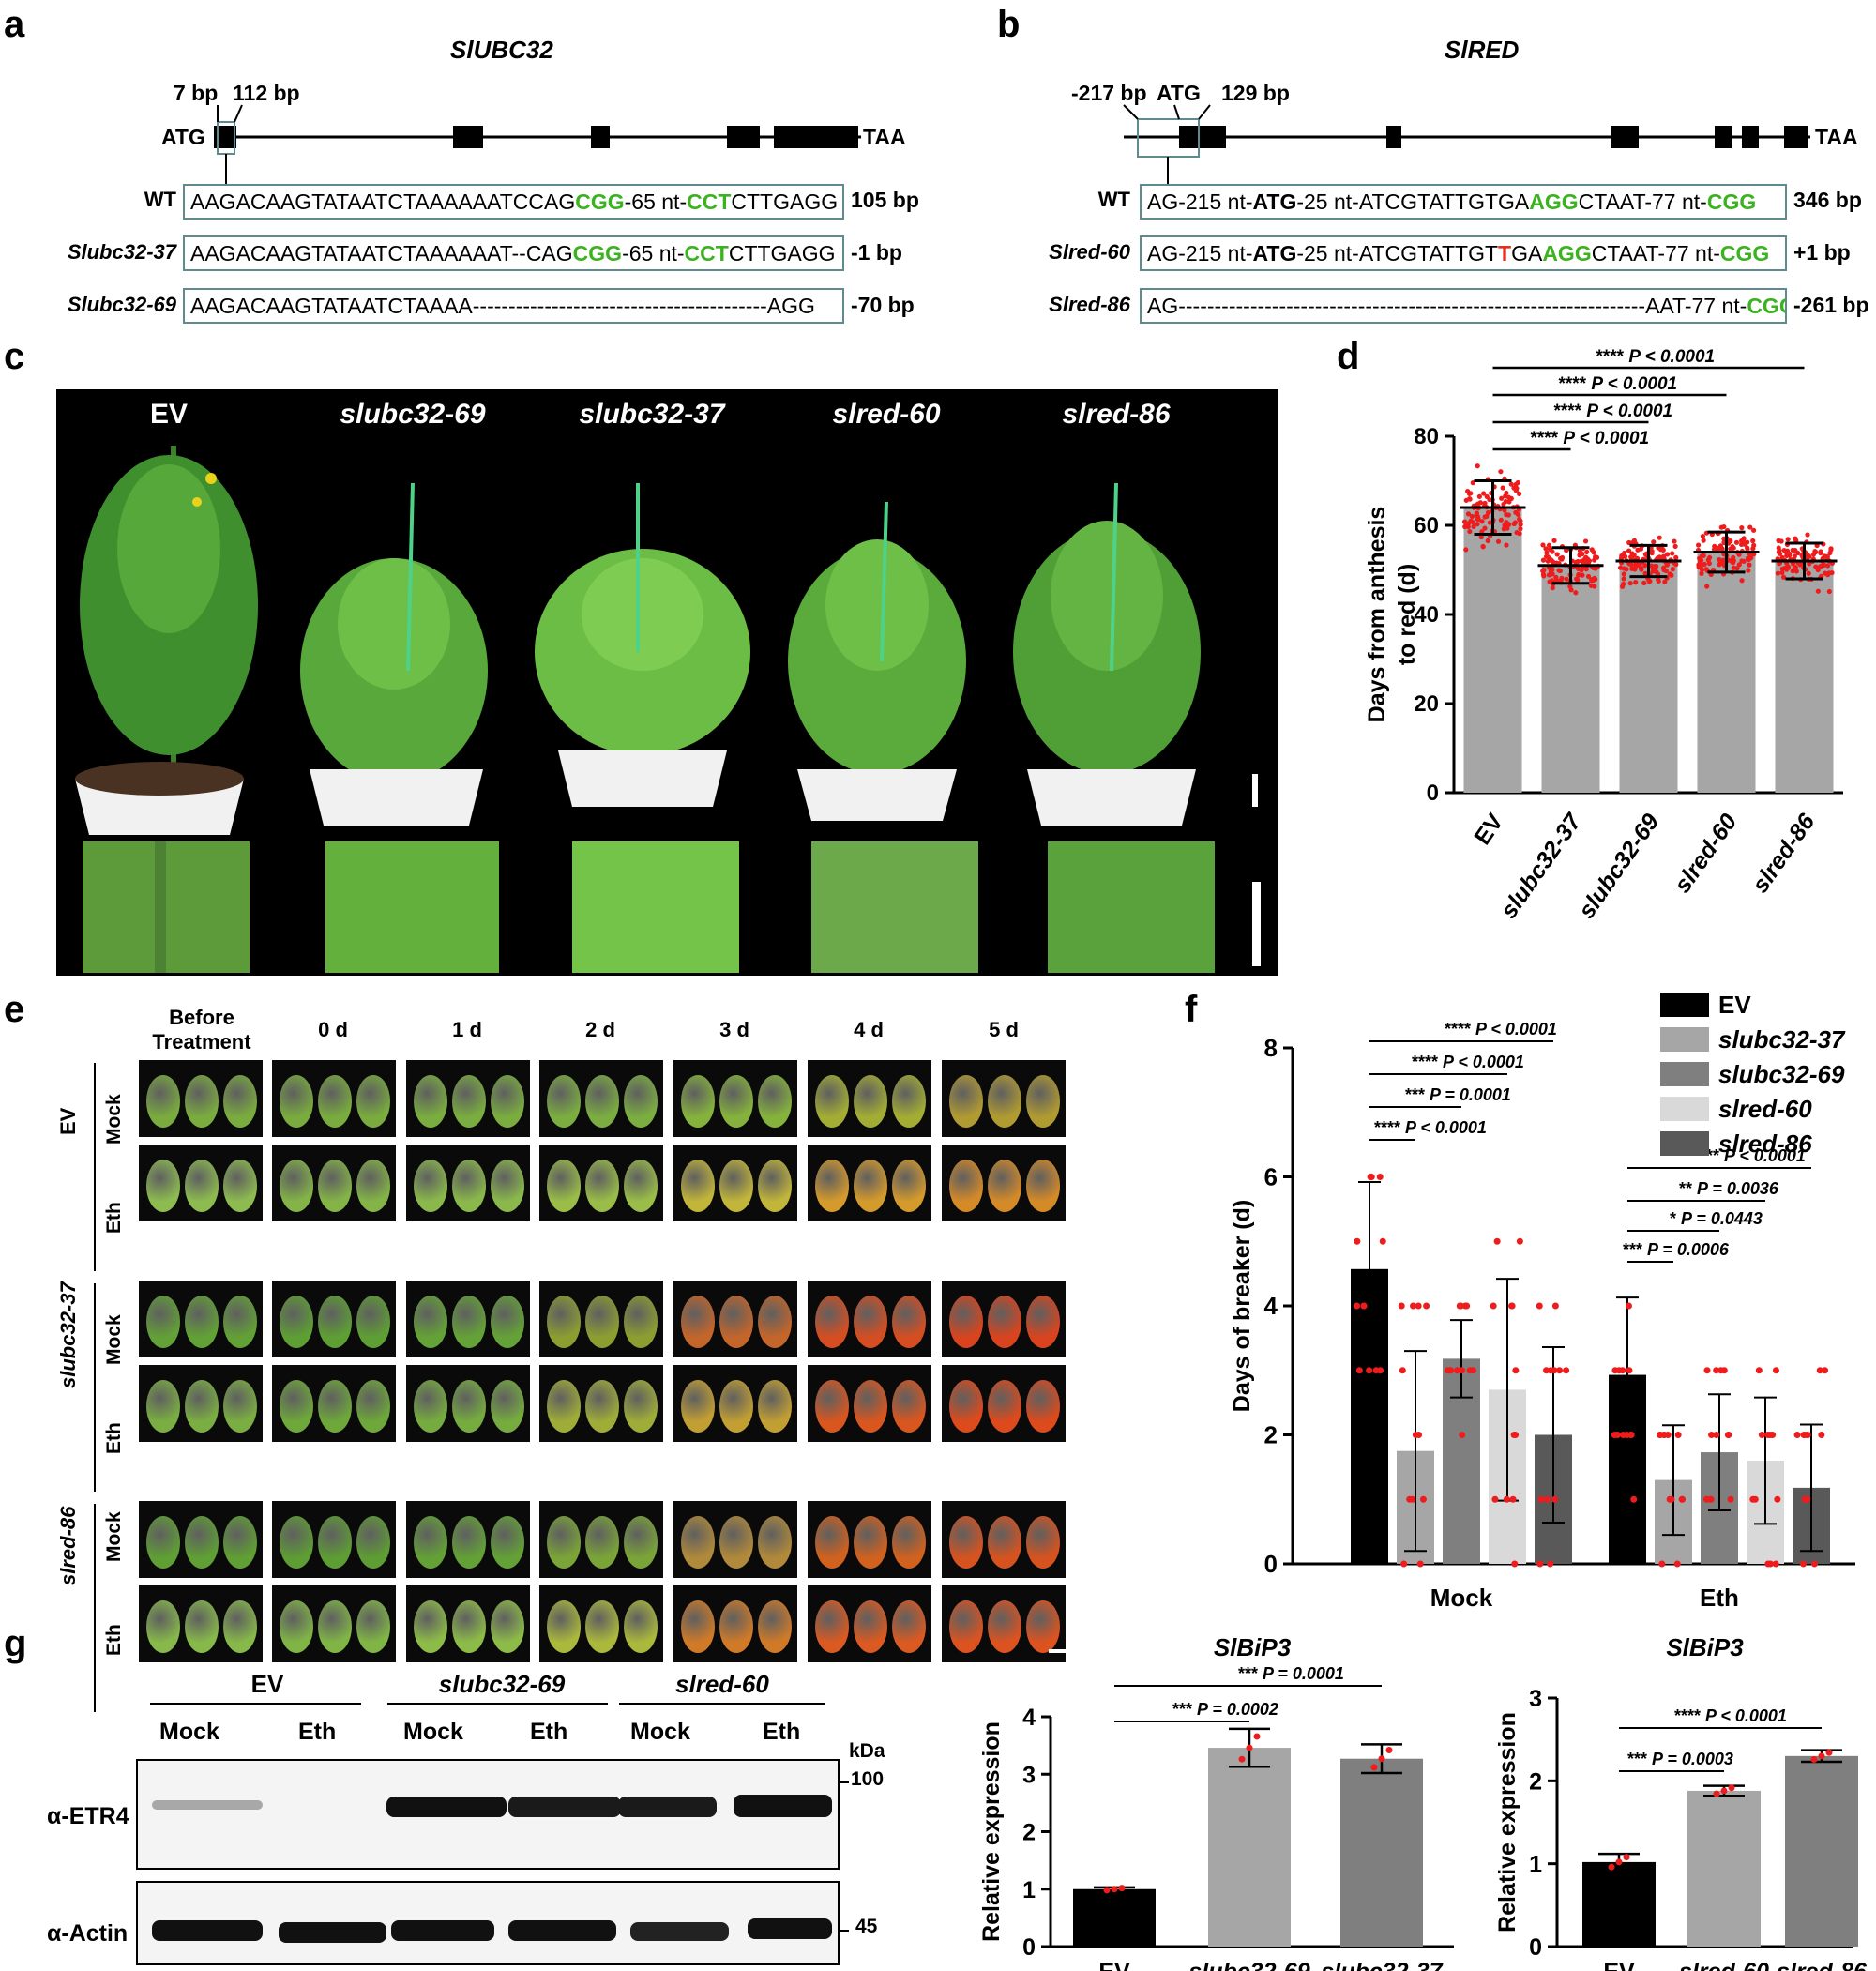  Describe the element at coordinates (1688, 1188) in the screenshot. I see `significance-stars: **` at that location.